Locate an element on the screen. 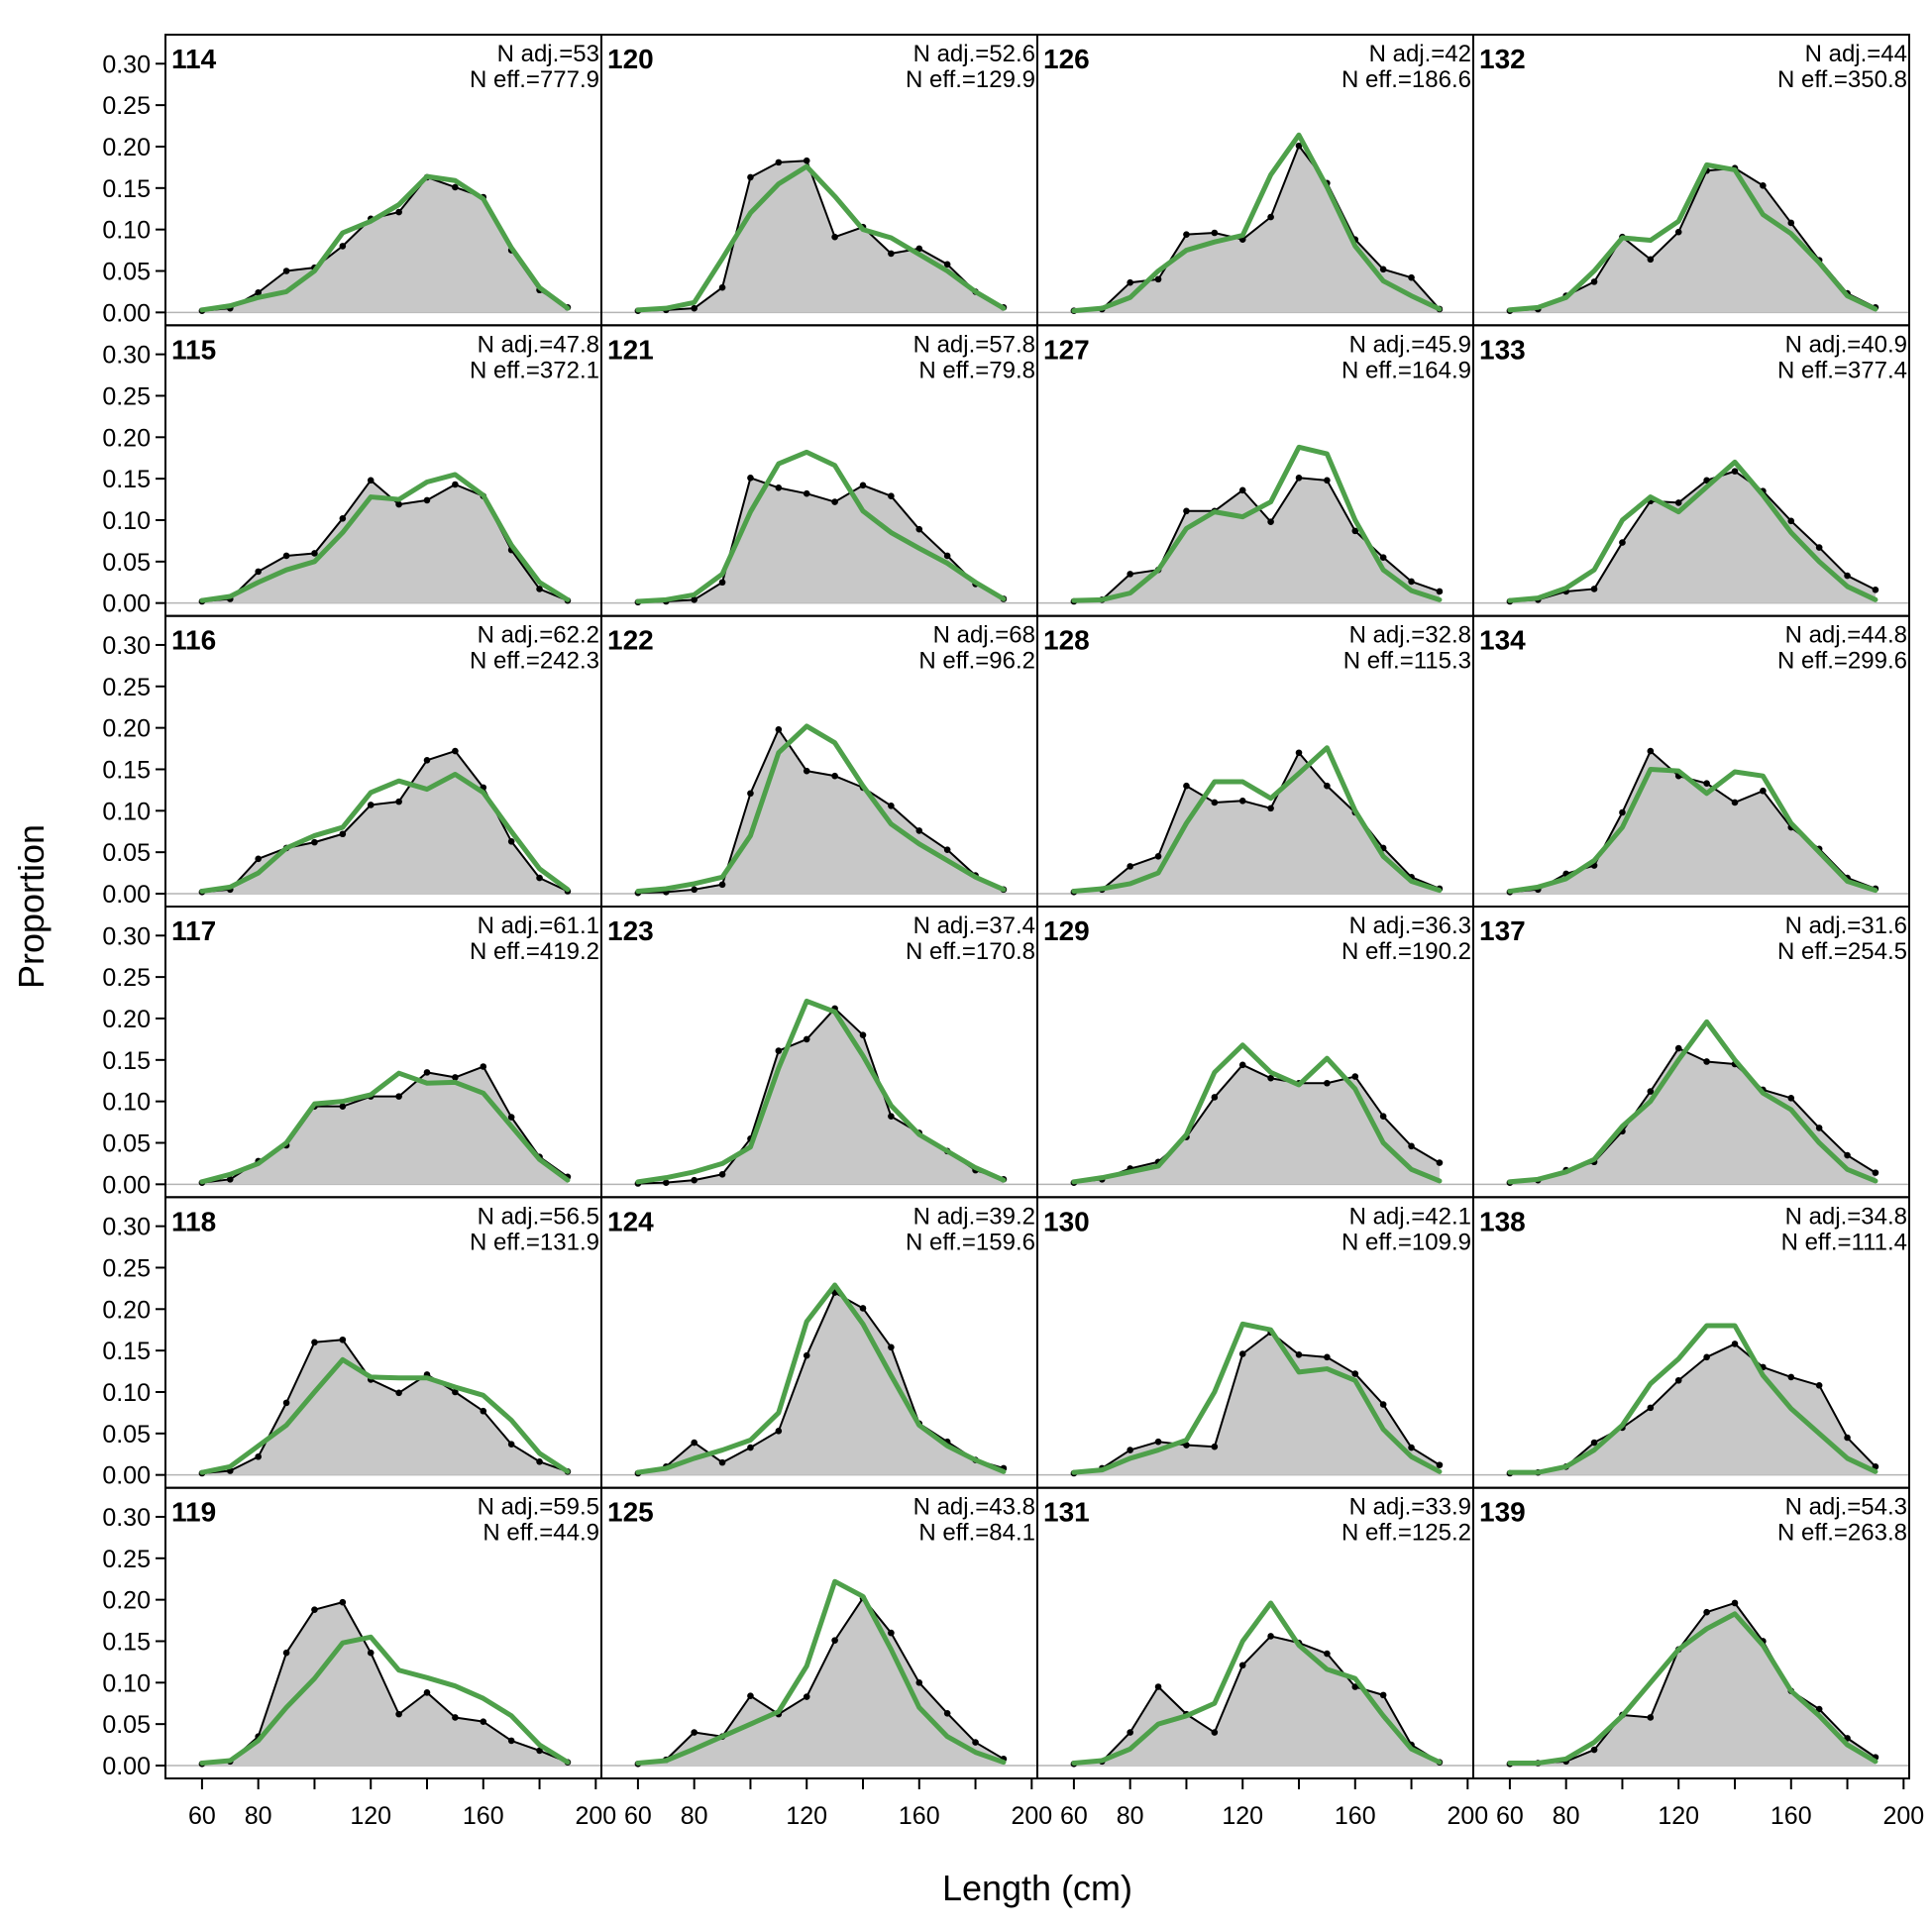 This screenshot has height=1932, width=1932. n-adj-label: N adj.=68 is located at coordinates (984, 635).